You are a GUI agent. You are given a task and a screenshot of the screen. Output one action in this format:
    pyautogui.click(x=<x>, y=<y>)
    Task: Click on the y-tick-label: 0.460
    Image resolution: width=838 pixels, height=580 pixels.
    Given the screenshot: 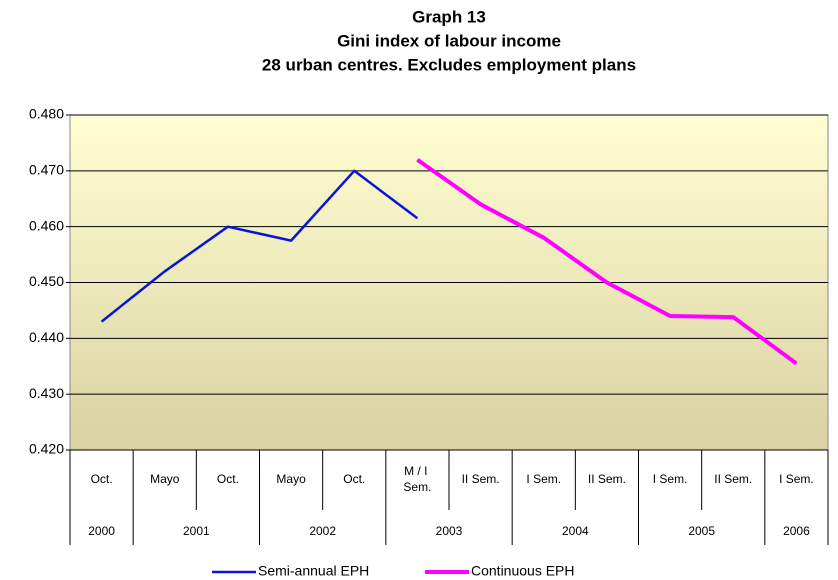 What is the action you would take?
    pyautogui.click(x=46, y=225)
    